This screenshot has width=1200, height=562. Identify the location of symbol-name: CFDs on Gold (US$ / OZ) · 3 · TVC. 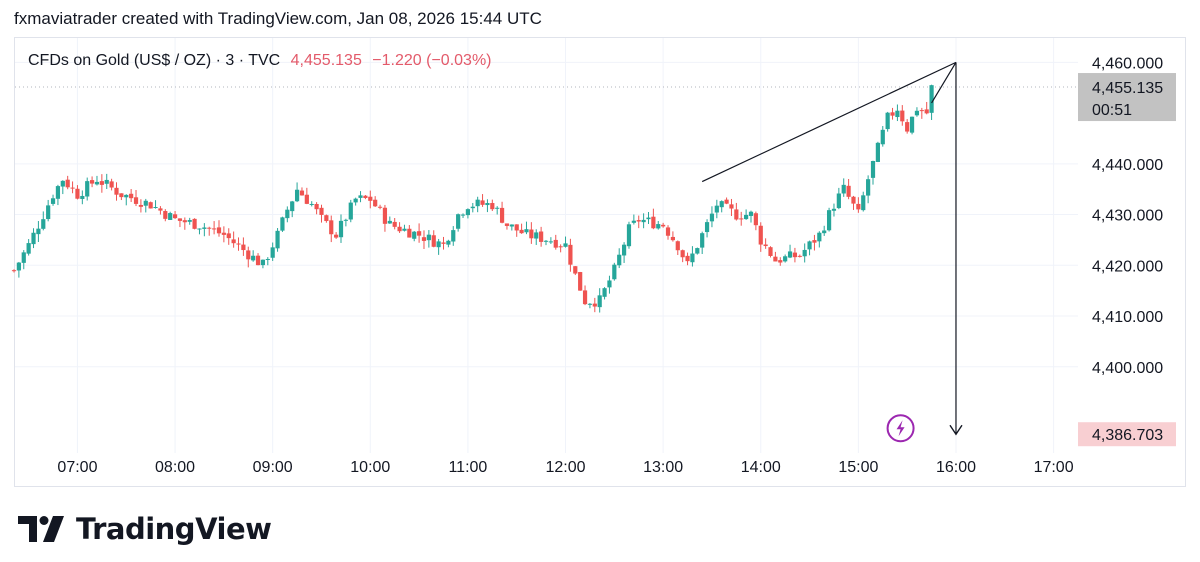
(154, 60).